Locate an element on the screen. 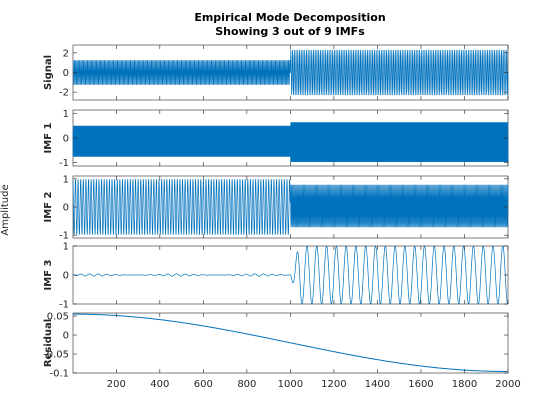 This screenshot has width=560, height=420. subplot-label: Signal is located at coordinates (48, 72).